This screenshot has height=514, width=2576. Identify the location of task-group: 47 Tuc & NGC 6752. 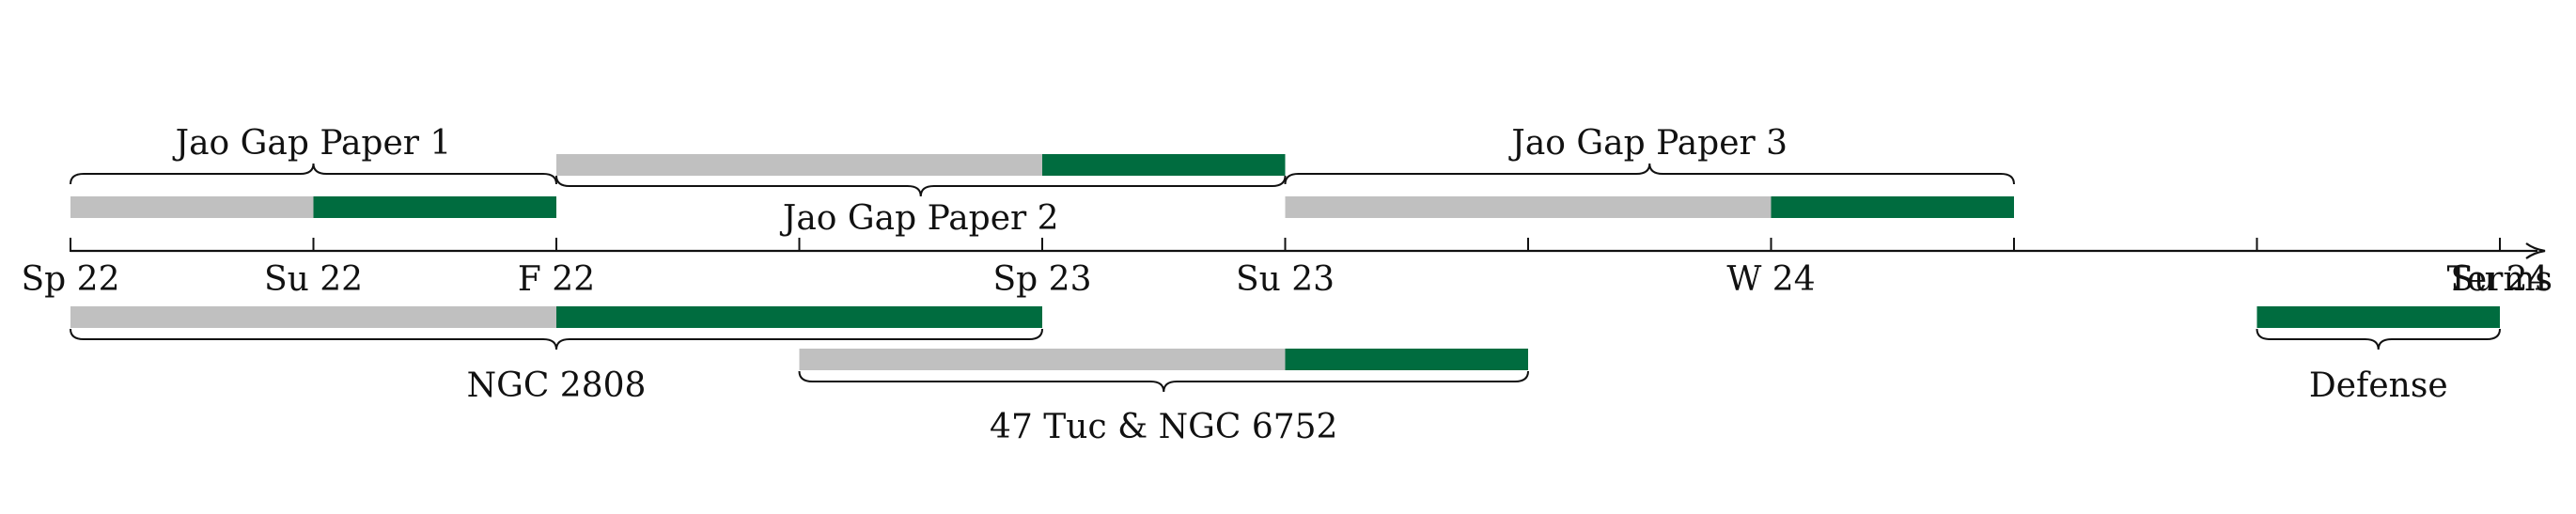
(1163, 397).